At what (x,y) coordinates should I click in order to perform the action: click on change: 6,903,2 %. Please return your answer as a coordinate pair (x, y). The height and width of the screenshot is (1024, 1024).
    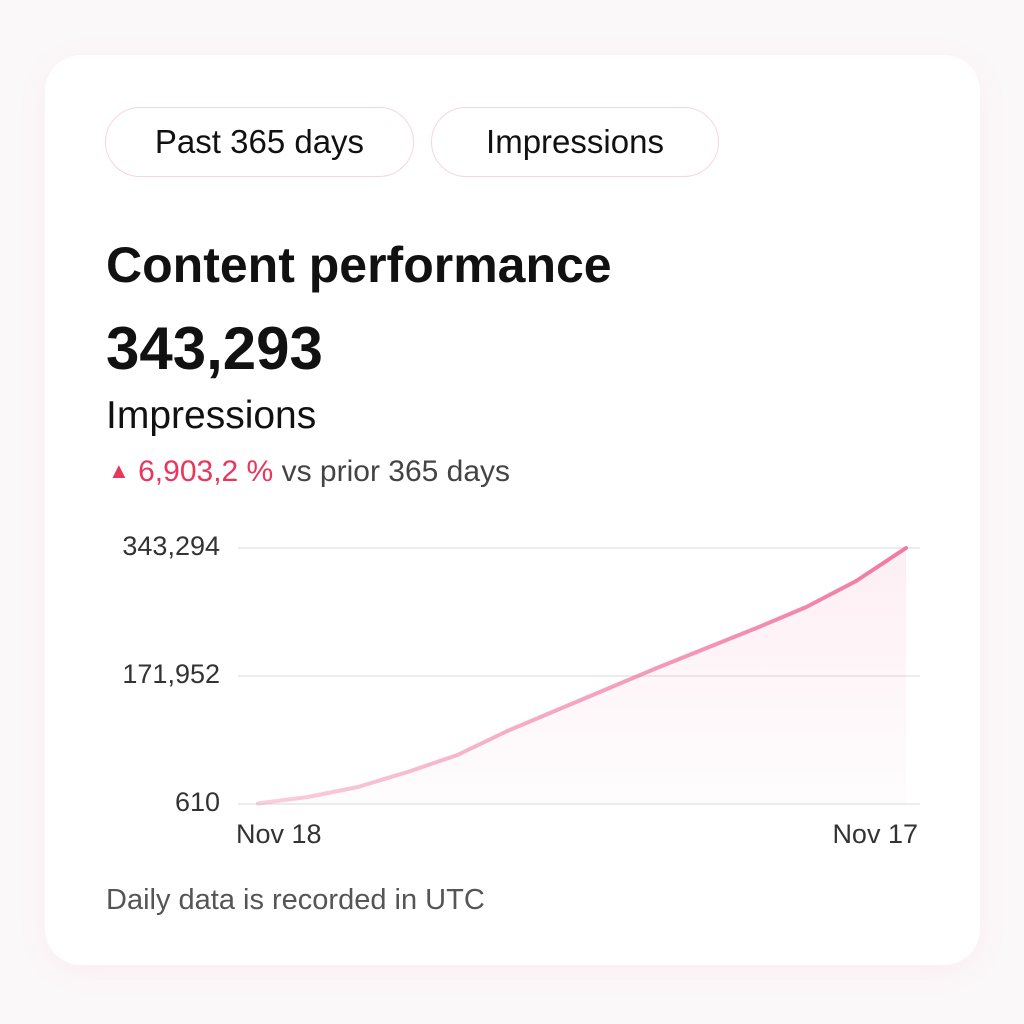
    Looking at the image, I should click on (206, 471).